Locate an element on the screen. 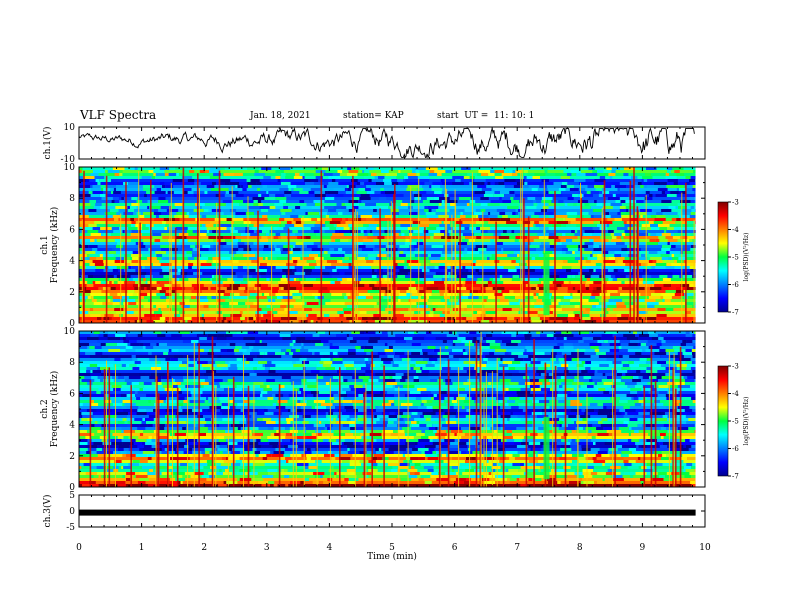  spectrogram-row is located at coordinates (387, 267).